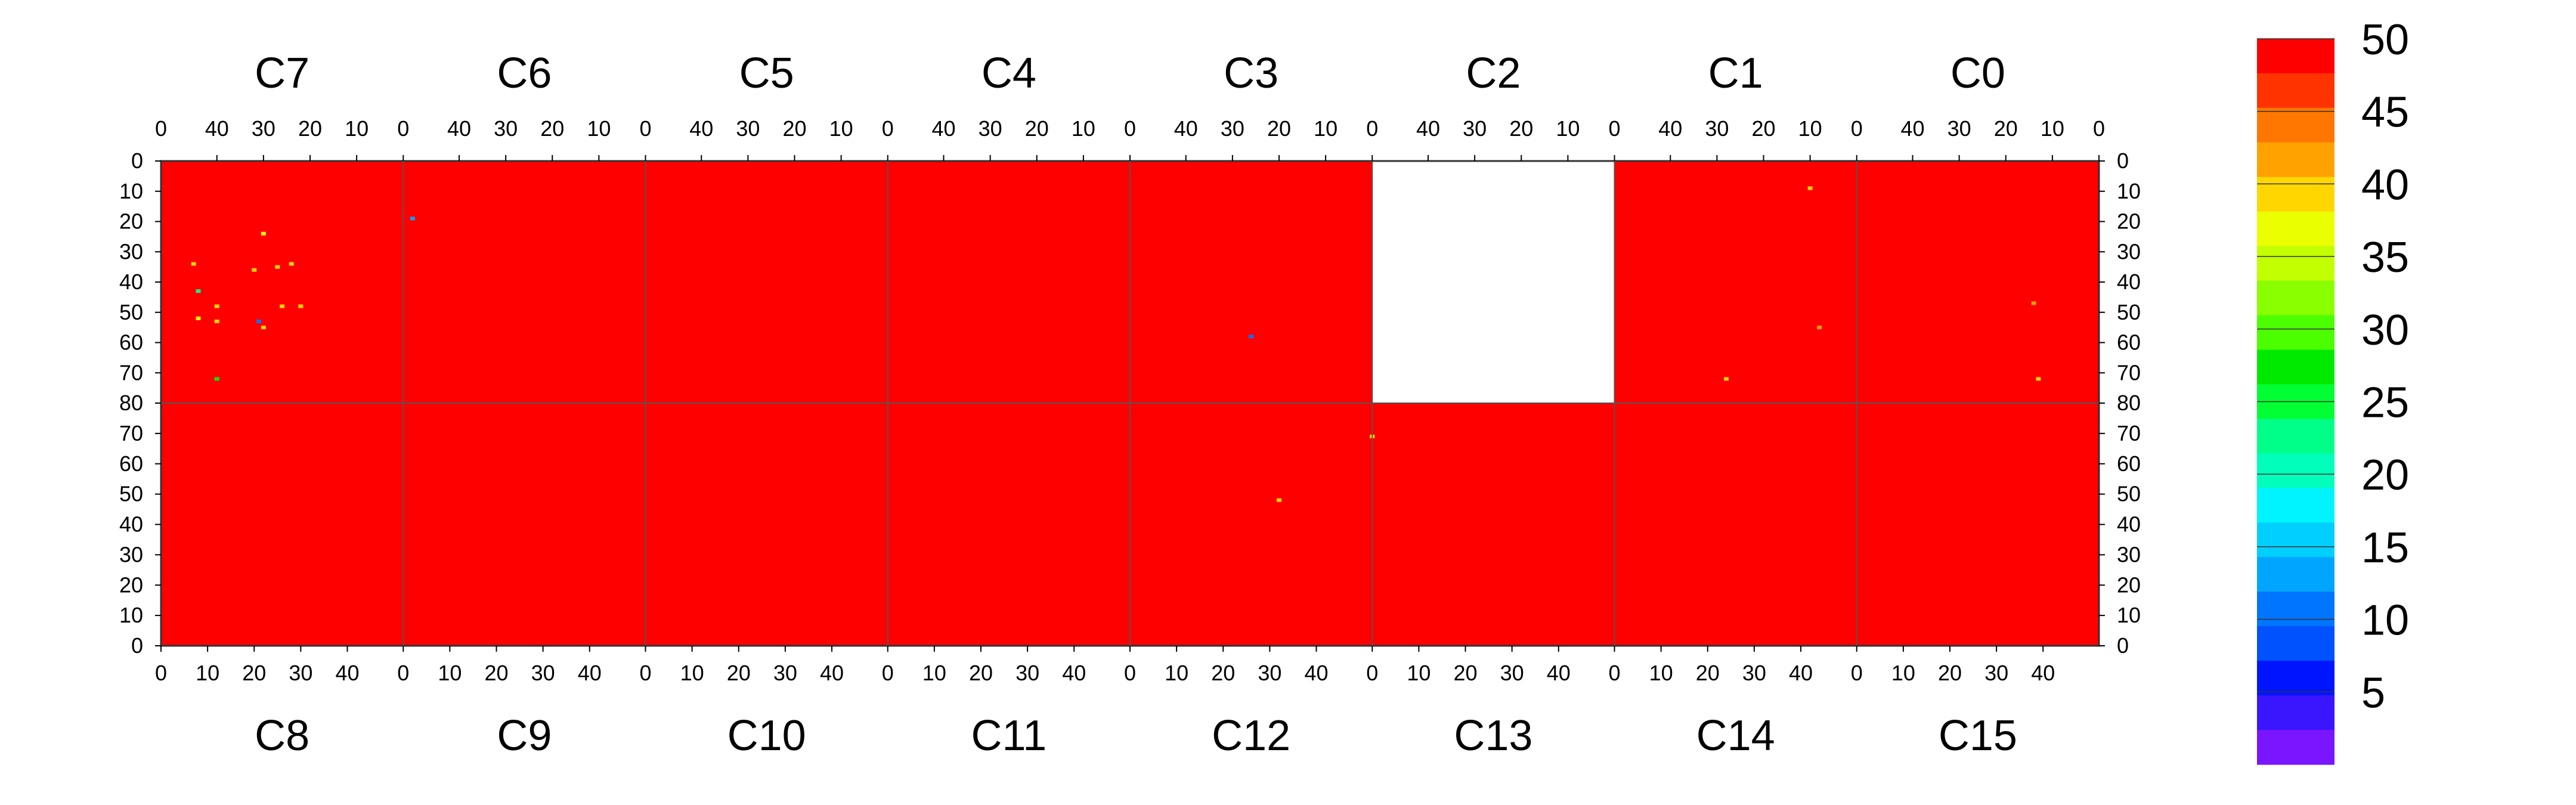 The image size is (2576, 805). Describe the element at coordinates (1251, 524) in the screenshot. I see `chip-c12` at that location.